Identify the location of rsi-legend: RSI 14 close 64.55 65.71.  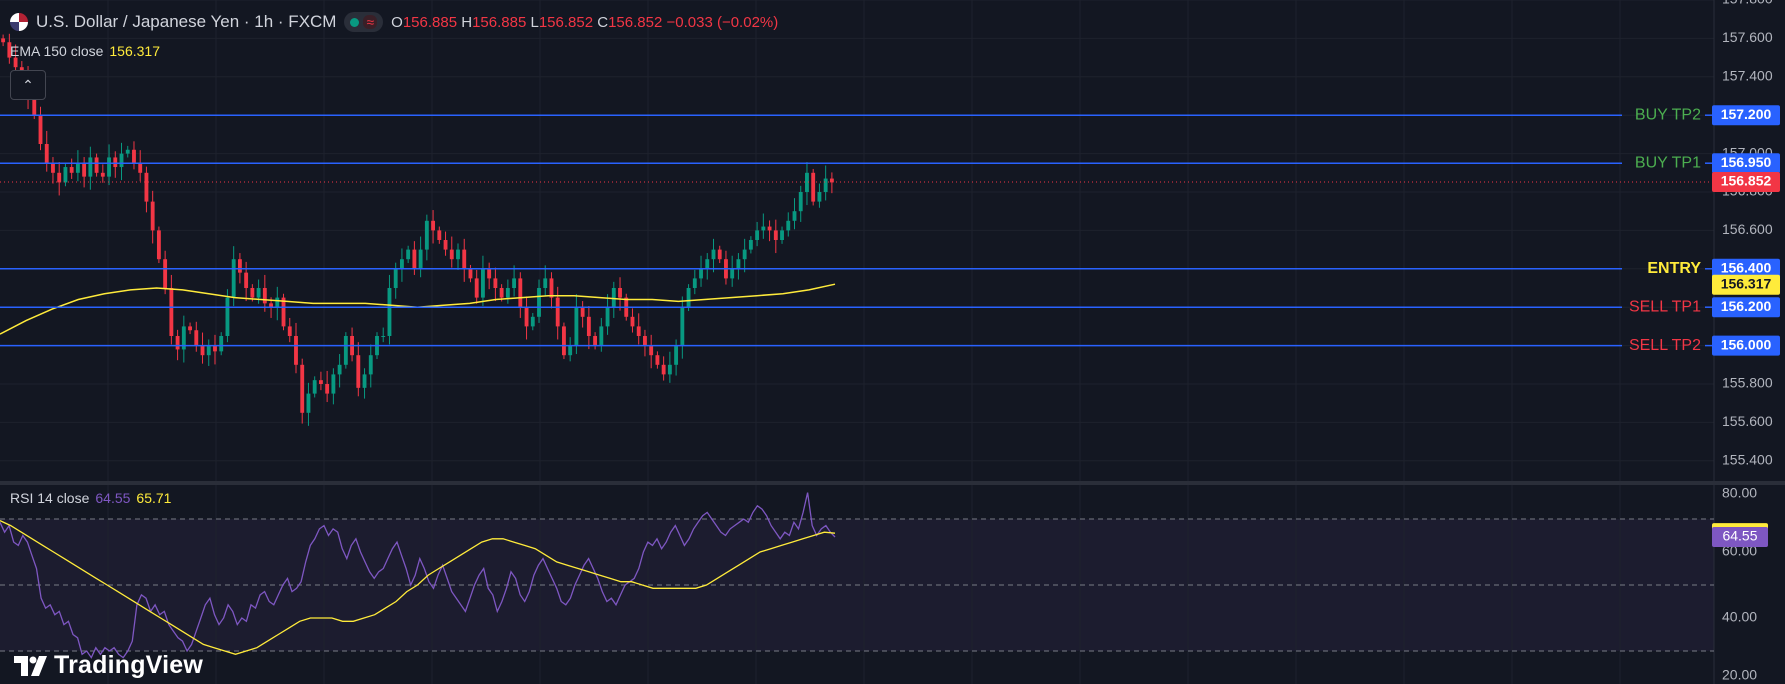
(90, 498).